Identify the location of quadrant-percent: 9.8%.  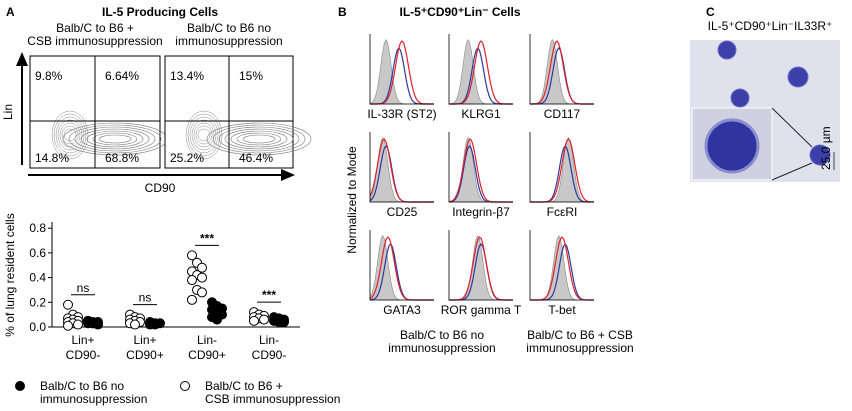
(49, 76).